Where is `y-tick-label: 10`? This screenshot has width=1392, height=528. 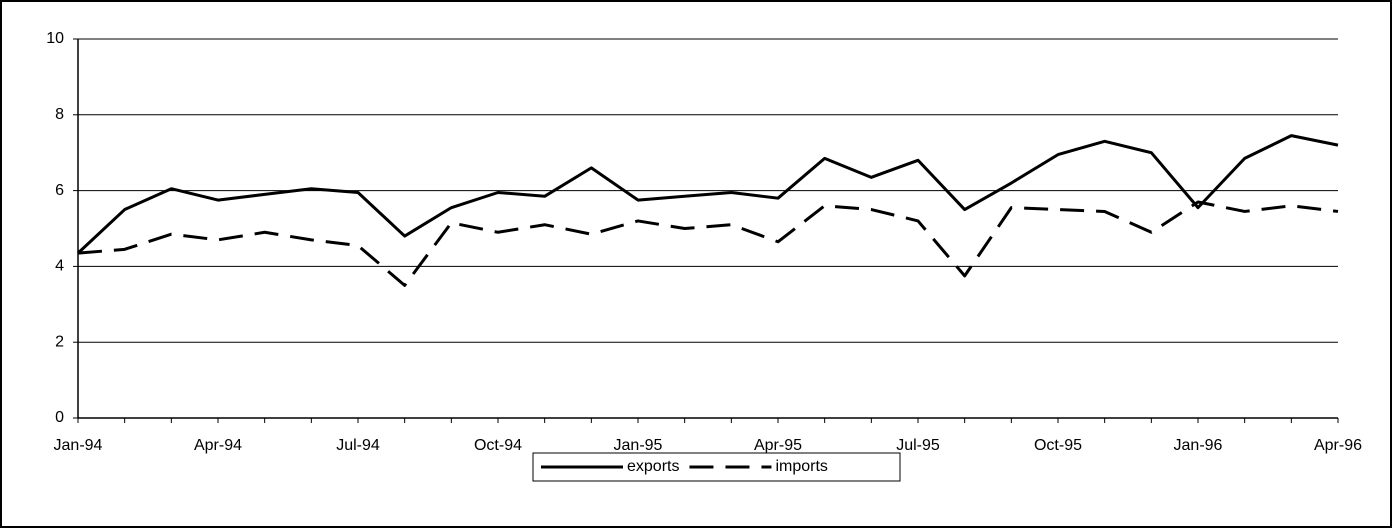 y-tick-label: 10 is located at coordinates (55, 38).